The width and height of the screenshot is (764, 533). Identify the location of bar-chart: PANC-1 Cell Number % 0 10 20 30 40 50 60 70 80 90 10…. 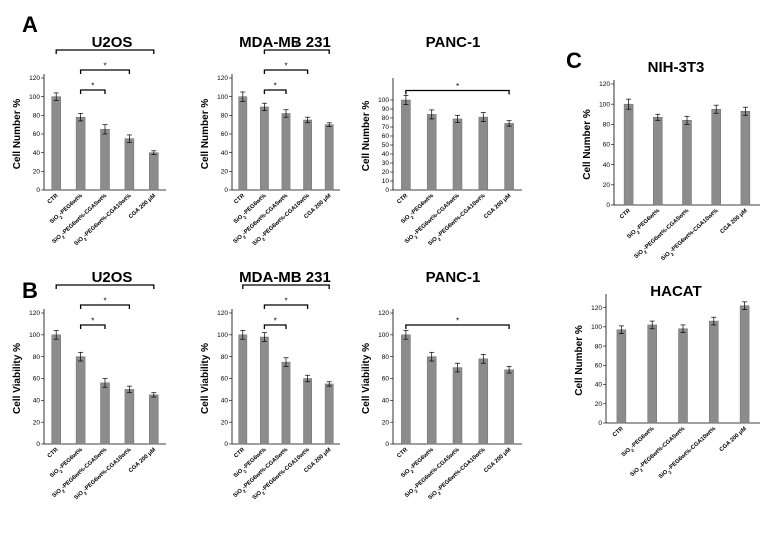
(441, 141).